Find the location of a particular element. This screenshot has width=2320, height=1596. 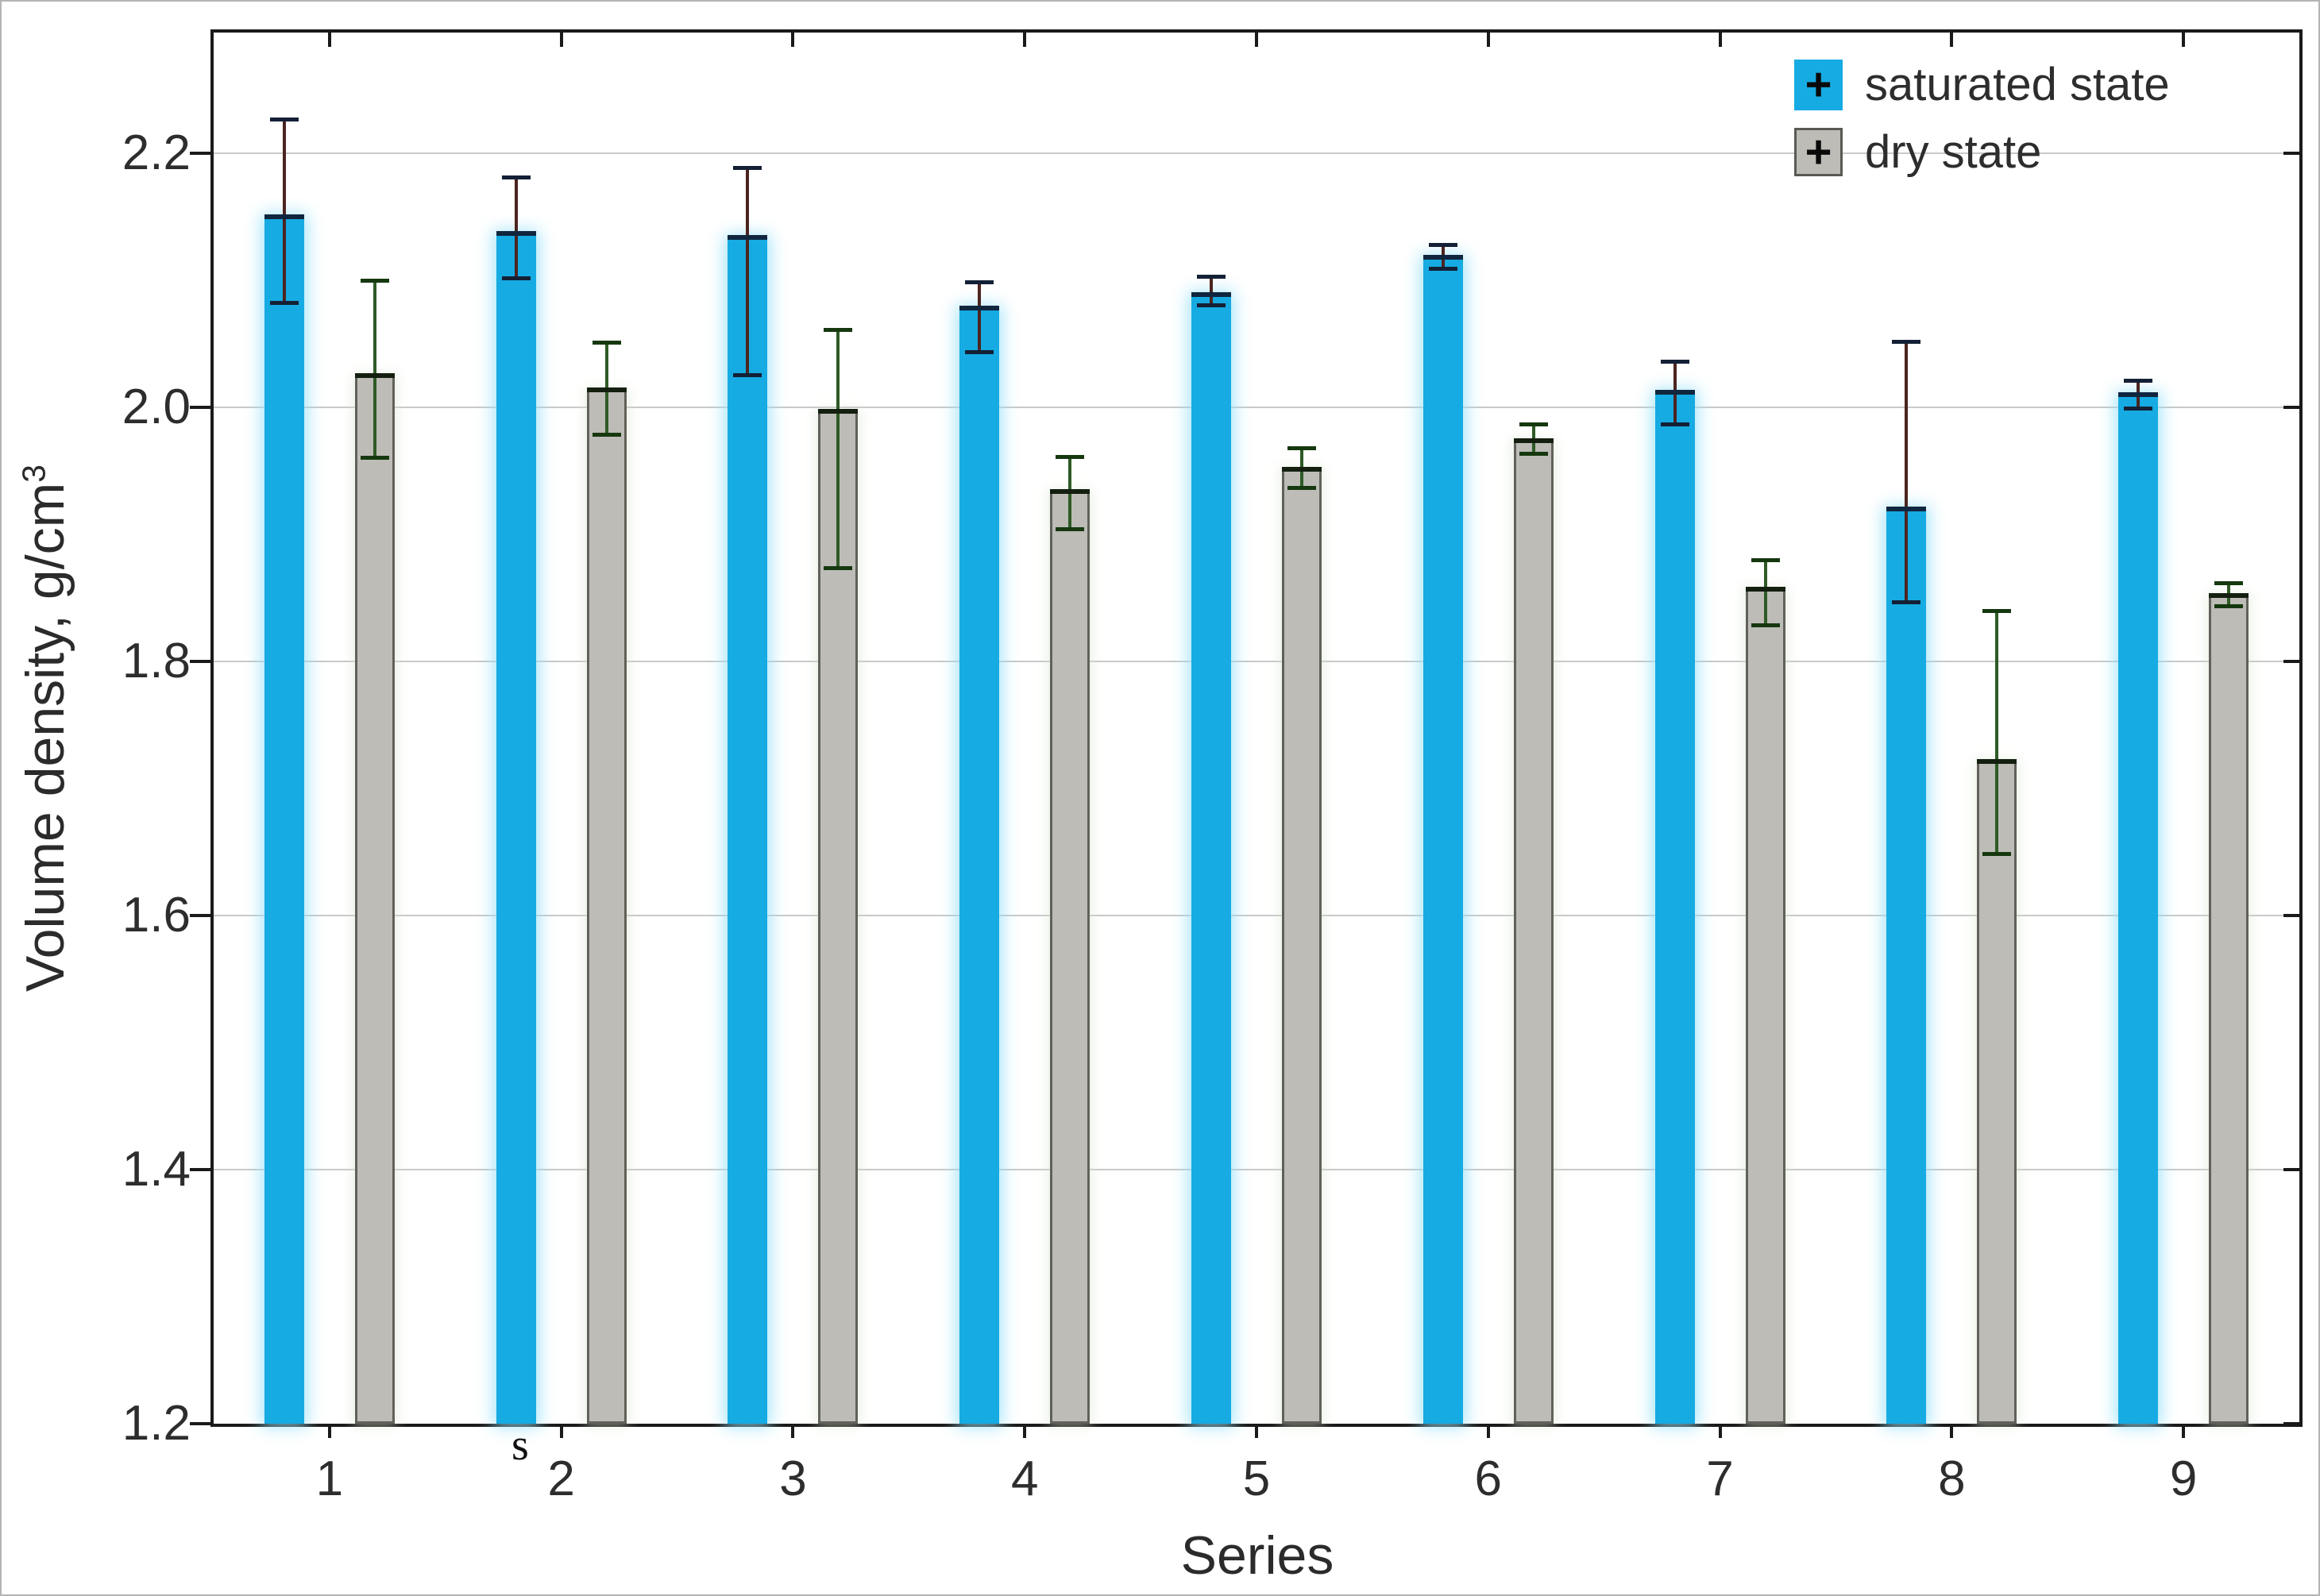

gridline-1.8 is located at coordinates (1256, 661).